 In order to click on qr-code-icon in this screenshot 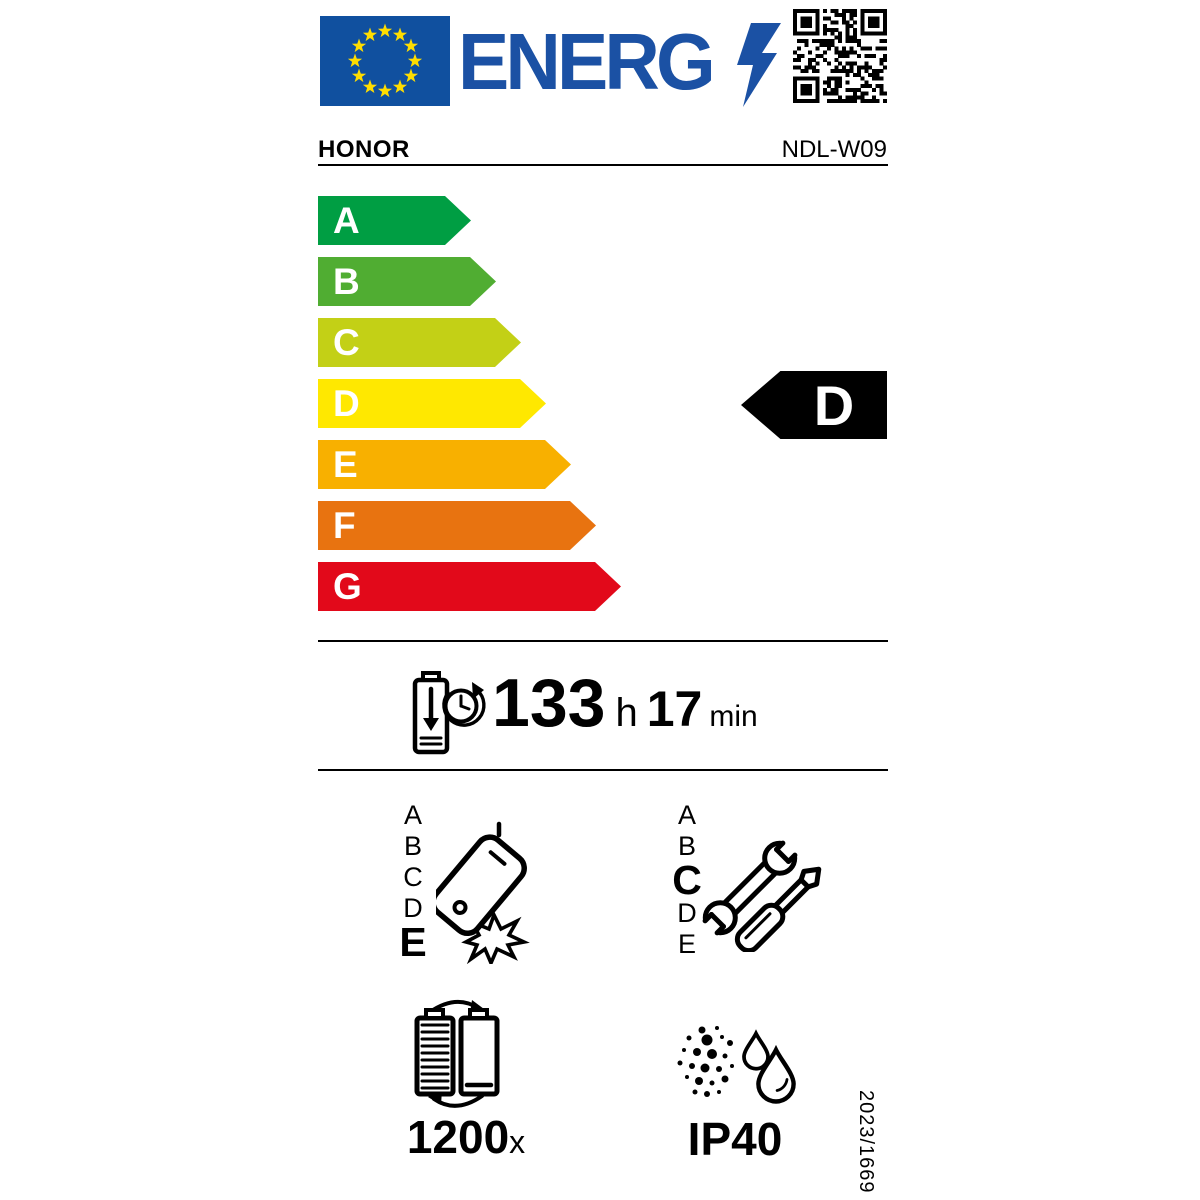, I will do `click(840, 56)`.